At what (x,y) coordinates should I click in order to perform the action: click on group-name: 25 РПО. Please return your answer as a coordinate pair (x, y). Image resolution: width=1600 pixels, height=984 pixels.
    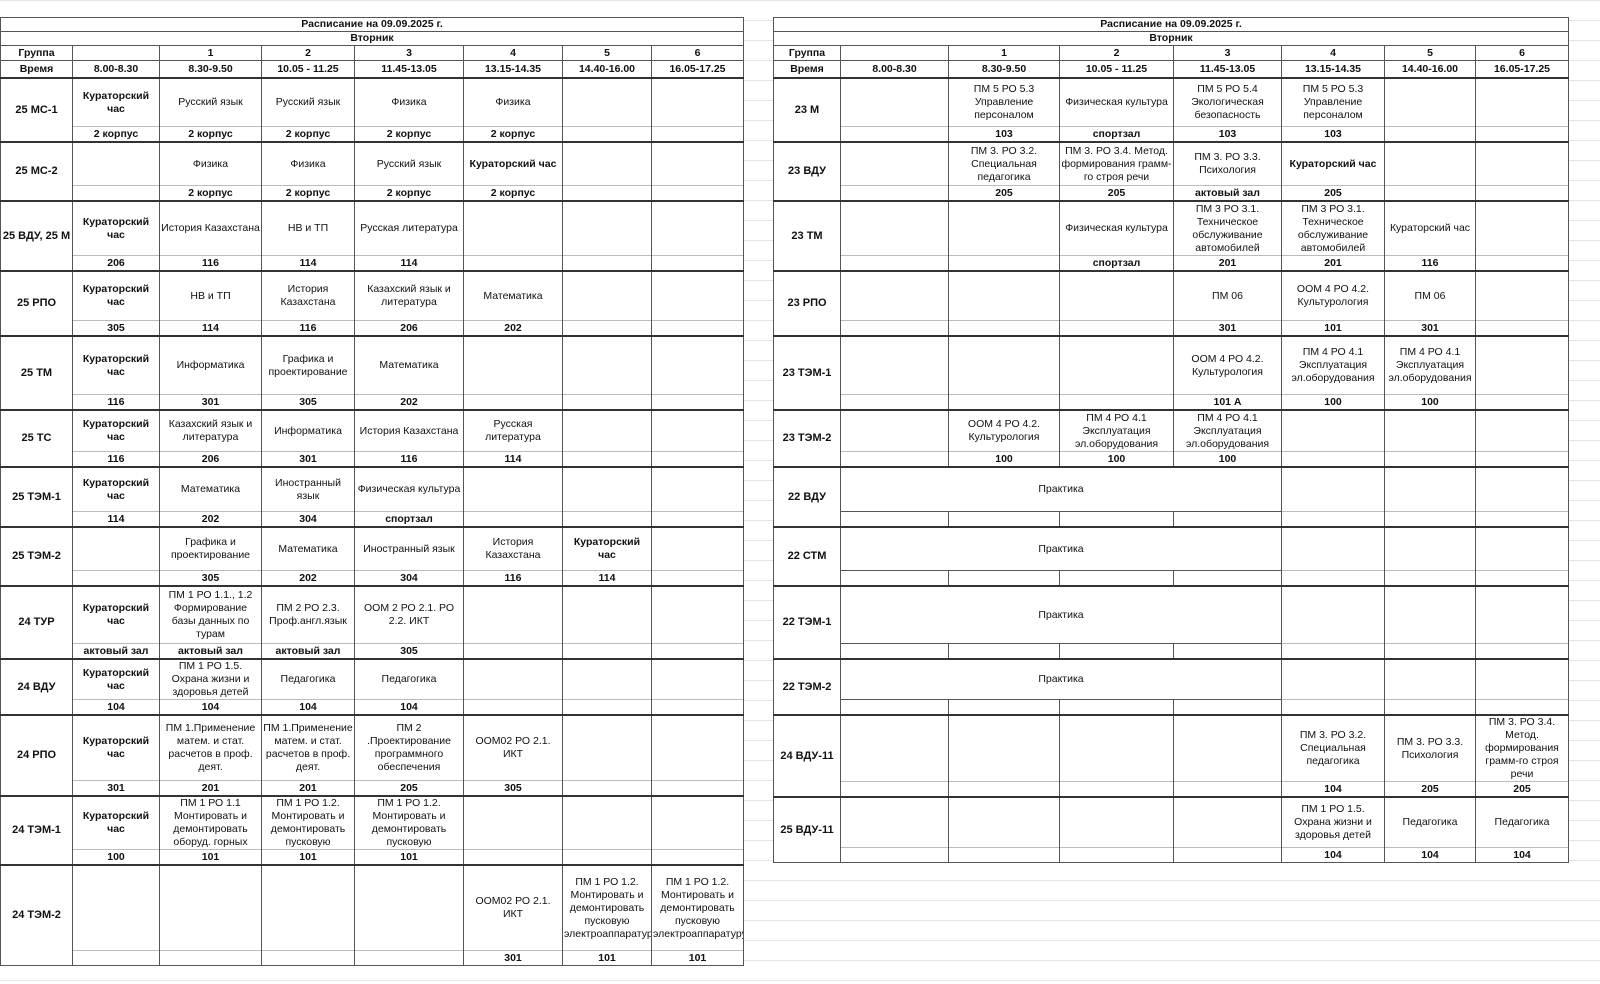
    Looking at the image, I should click on (36, 303).